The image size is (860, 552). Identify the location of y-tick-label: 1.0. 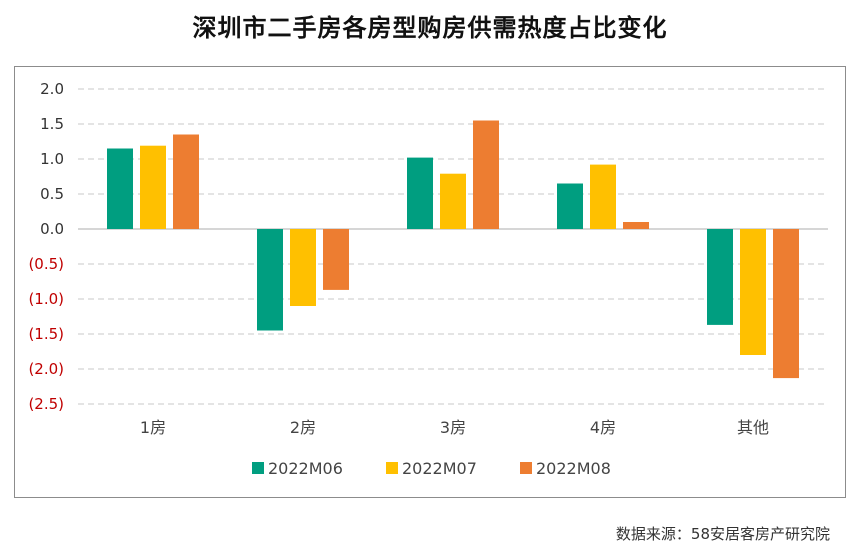
(52, 159).